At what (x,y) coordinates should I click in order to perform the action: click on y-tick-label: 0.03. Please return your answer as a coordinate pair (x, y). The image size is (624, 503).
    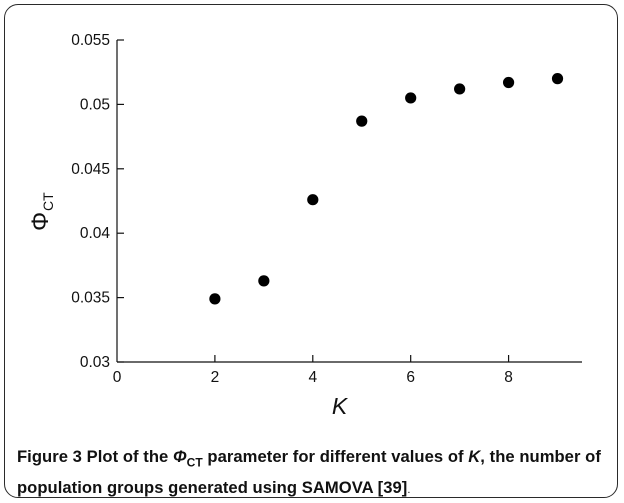
    Looking at the image, I should click on (95, 362).